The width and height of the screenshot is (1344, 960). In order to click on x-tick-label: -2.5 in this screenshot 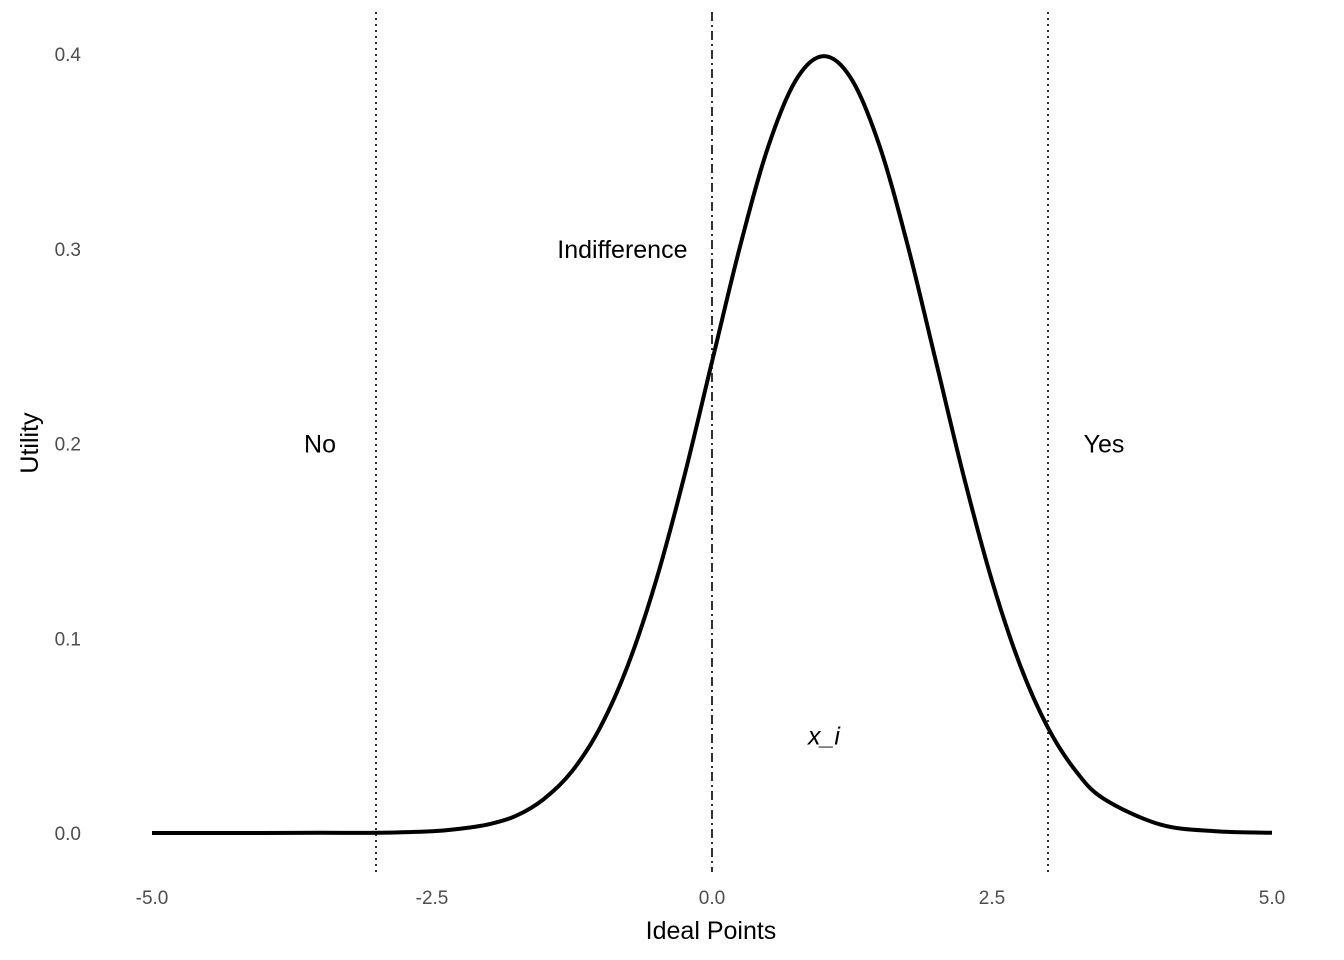, I will do `click(432, 898)`.